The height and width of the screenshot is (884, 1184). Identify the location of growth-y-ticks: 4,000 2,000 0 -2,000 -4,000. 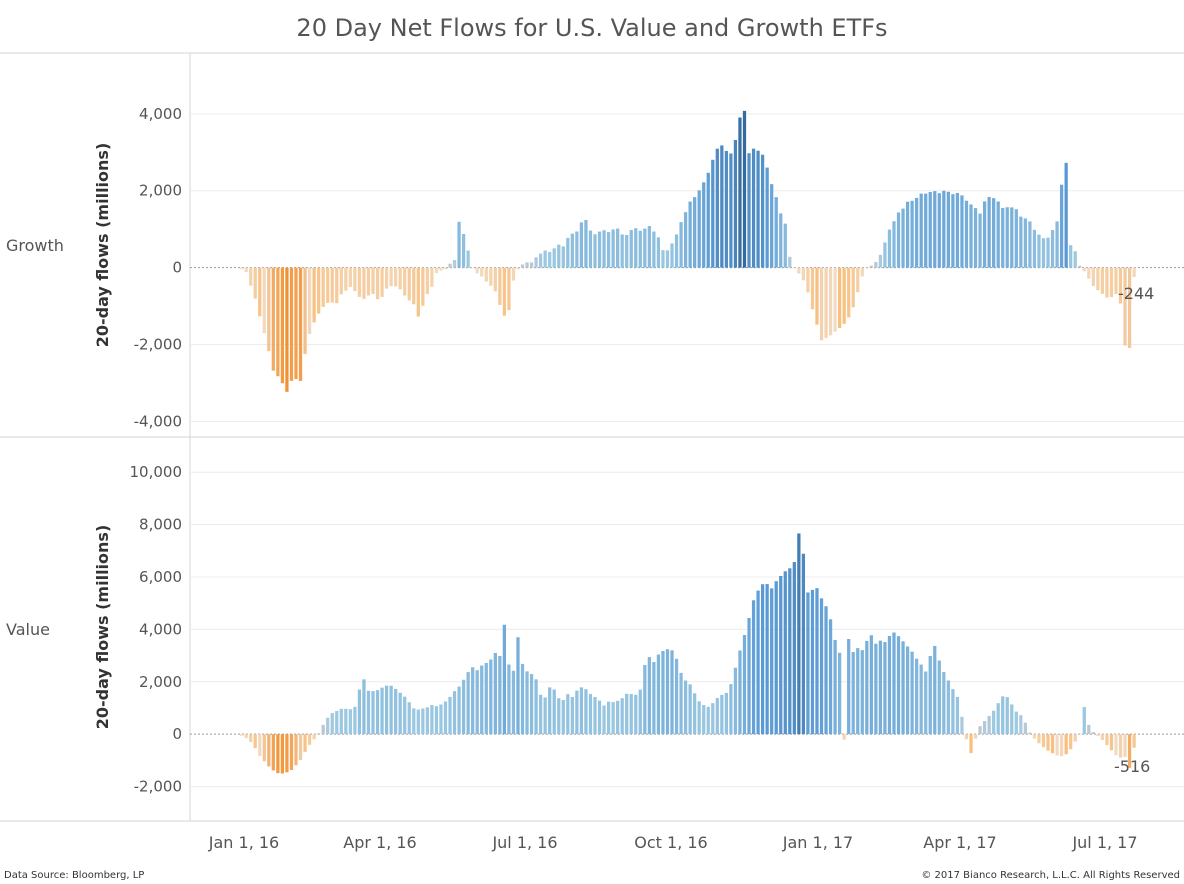
(158, 268).